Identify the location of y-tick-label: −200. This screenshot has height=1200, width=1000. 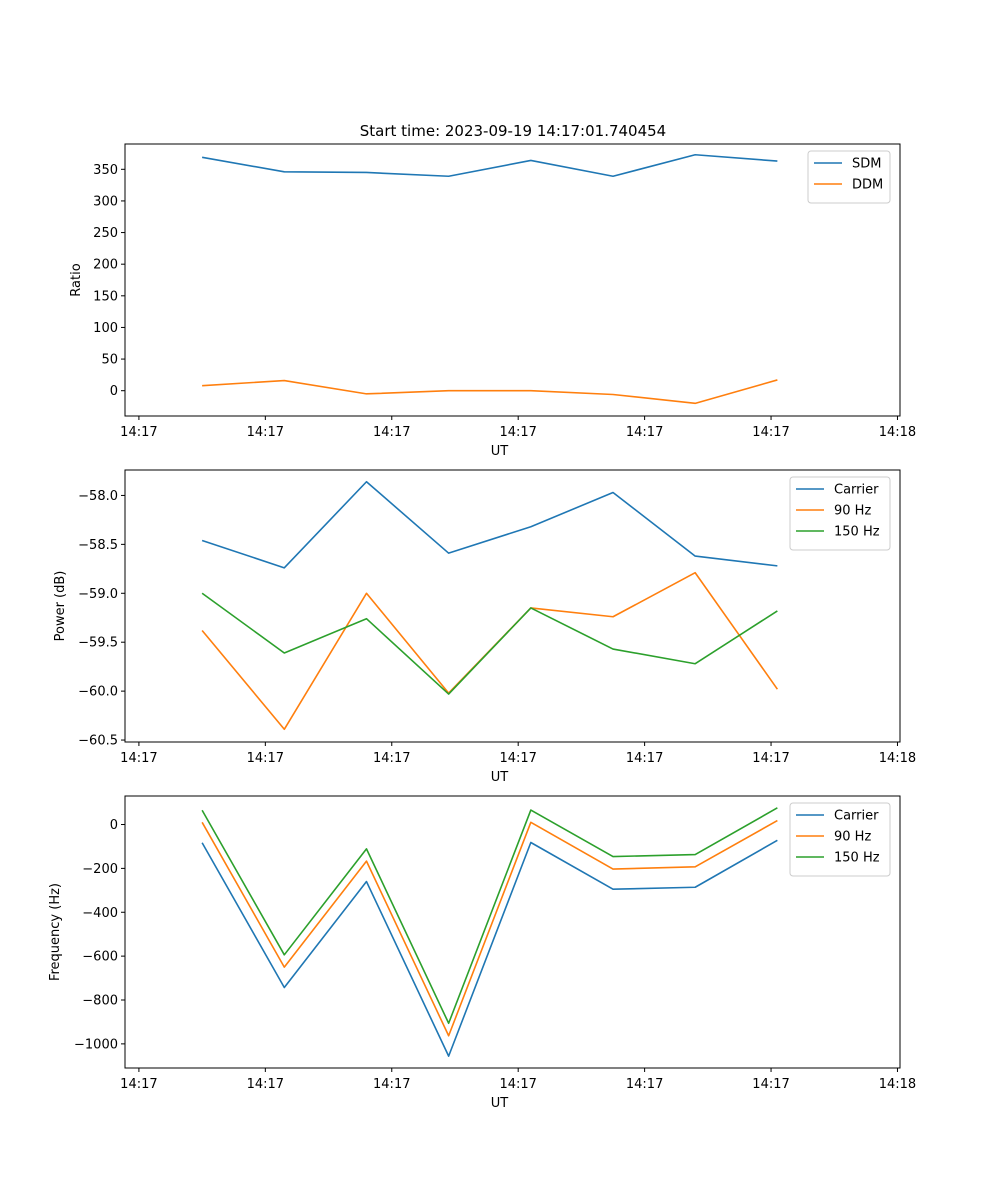
(100, 869).